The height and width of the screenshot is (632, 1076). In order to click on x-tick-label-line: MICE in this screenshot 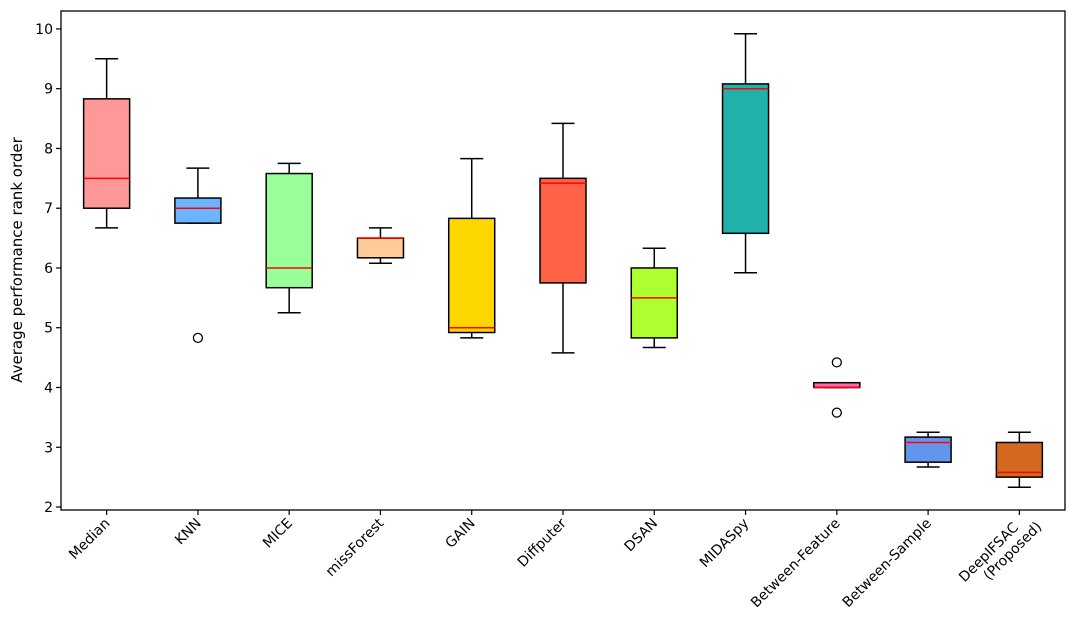, I will do `click(278, 534)`.